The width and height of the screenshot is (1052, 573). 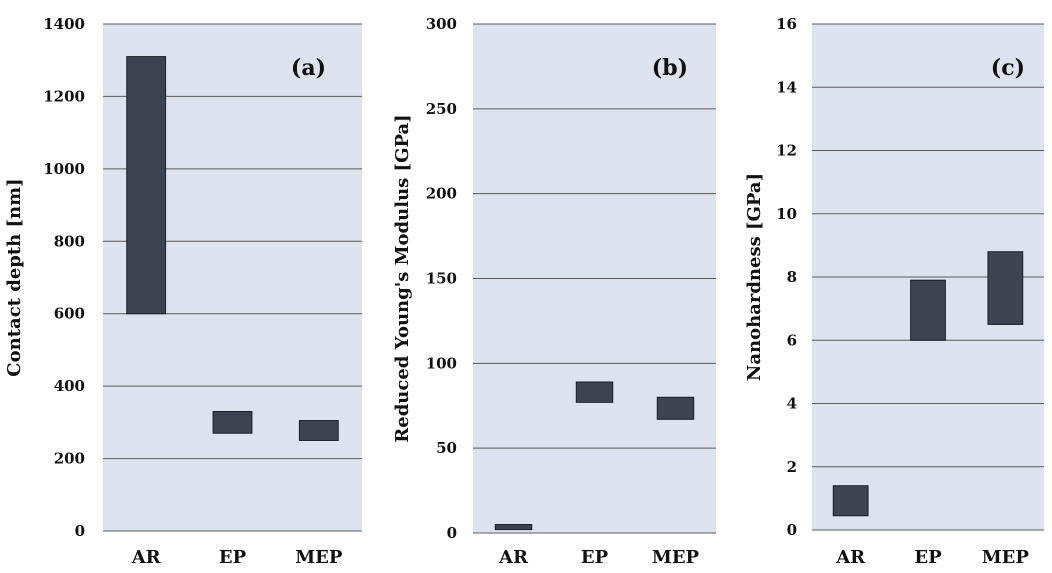 What do you see at coordinates (786, 87) in the screenshot?
I see `y-tick-label: 14` at bounding box center [786, 87].